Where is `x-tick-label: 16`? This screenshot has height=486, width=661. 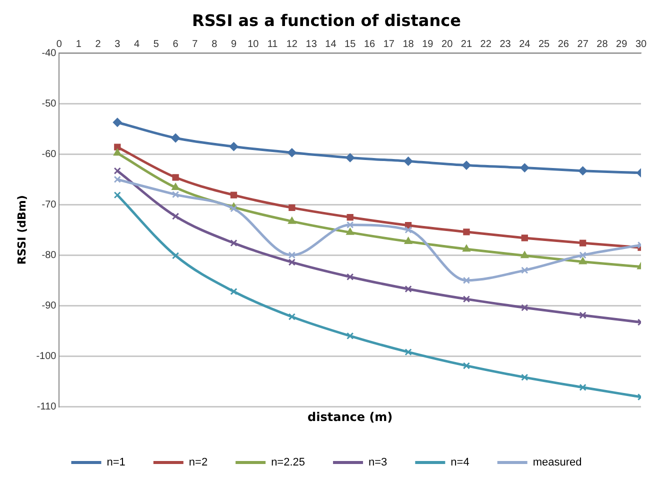
x-tick-label: 16 is located at coordinates (370, 44).